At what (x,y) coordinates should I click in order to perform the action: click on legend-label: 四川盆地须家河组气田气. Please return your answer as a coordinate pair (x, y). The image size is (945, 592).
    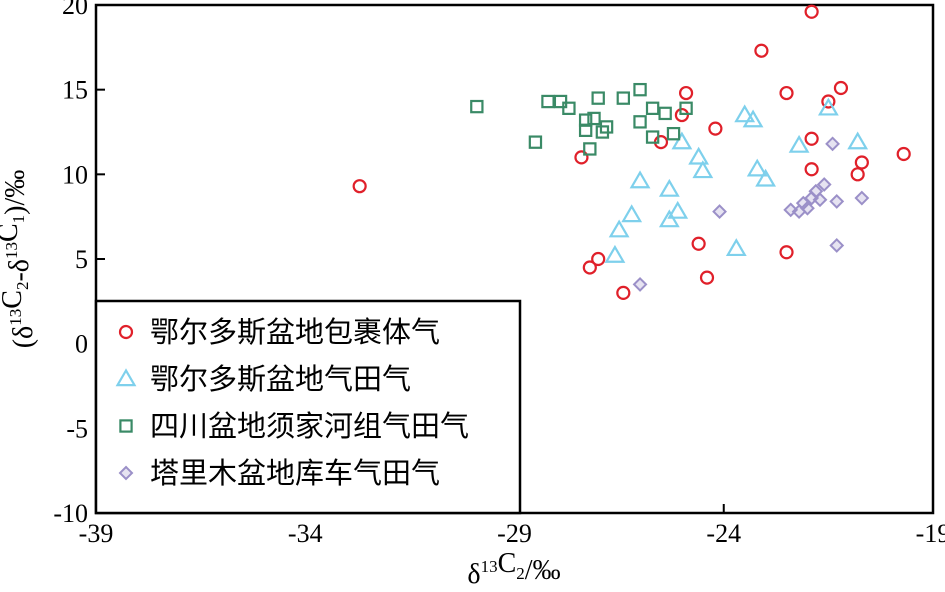
    Looking at the image, I should click on (309, 426).